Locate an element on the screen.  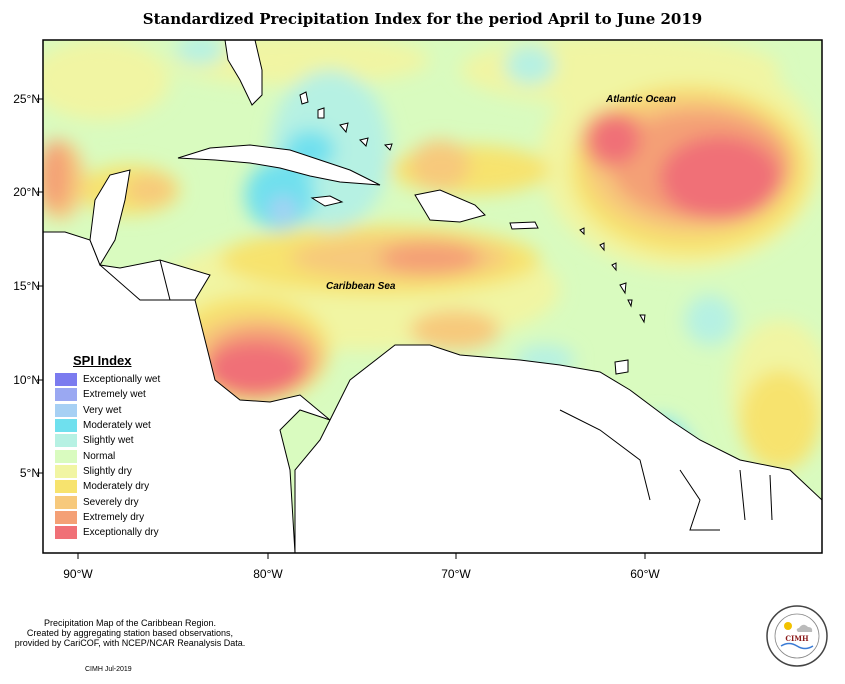
lon-tick-80w: 80°W is located at coordinates (268, 574).